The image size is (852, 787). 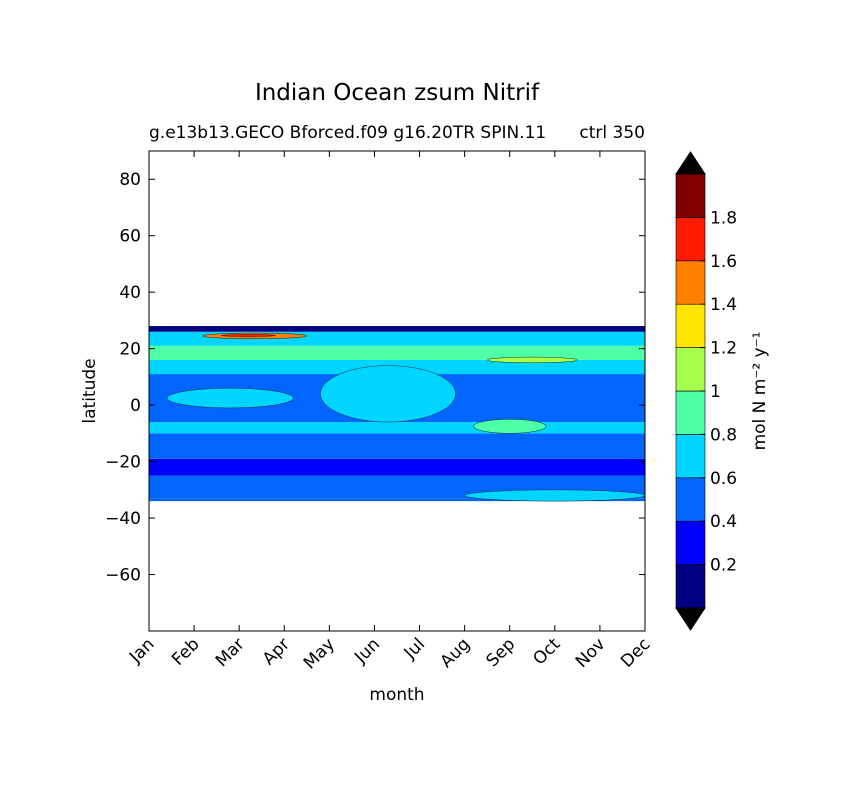 What do you see at coordinates (723, 349) in the screenshot?
I see `colorbar-tick-label: 1.2` at bounding box center [723, 349].